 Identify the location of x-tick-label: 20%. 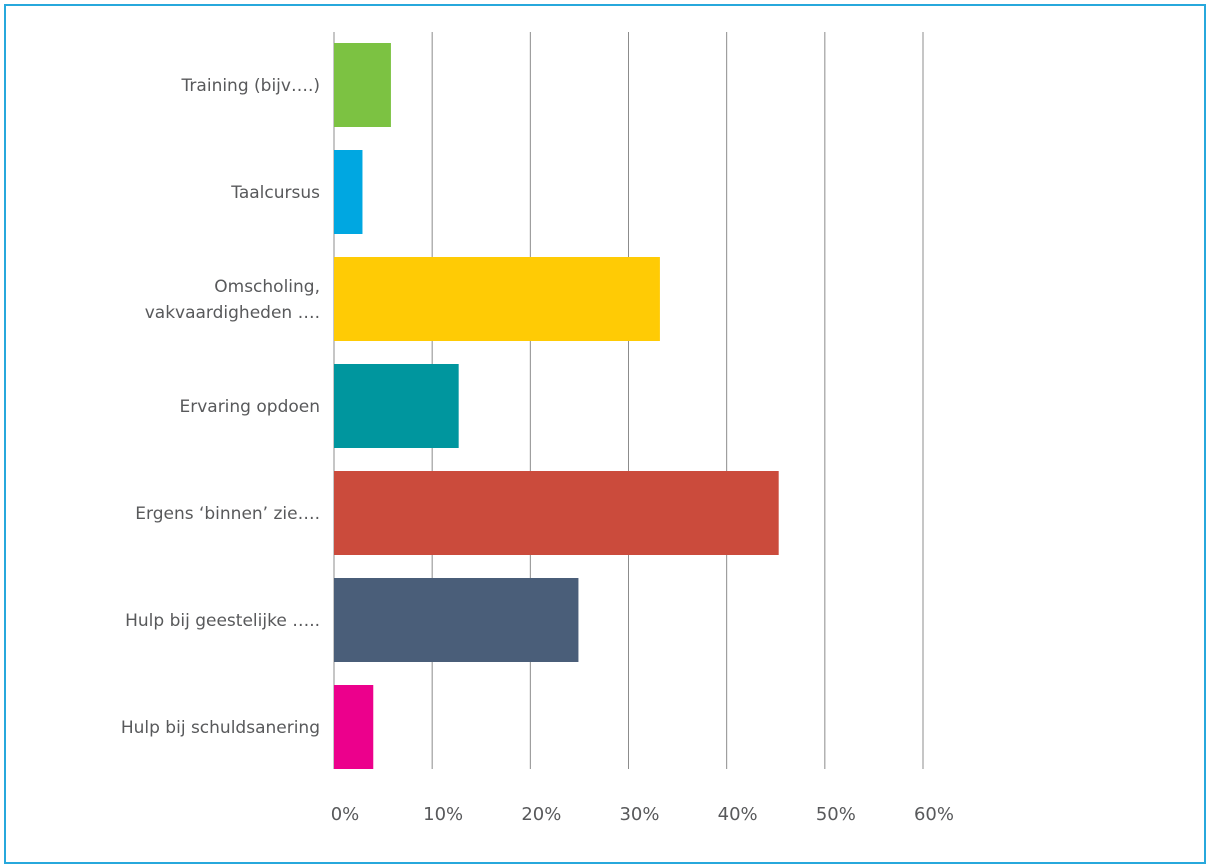
(541, 814).